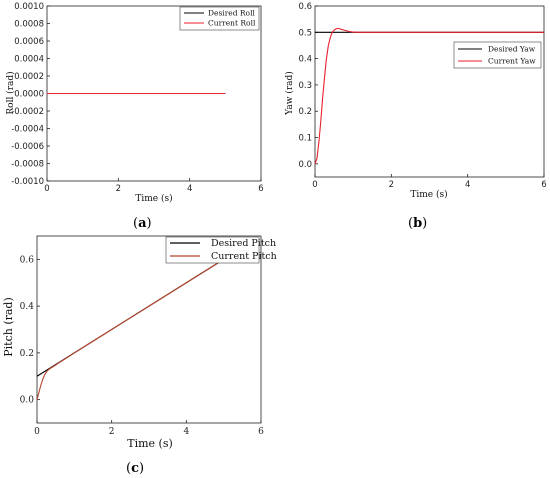  I want to click on panel-label-a: (a), so click(142, 223).